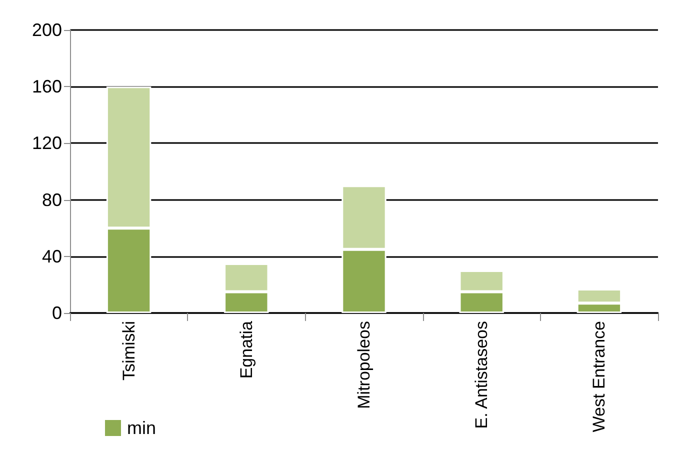 This screenshot has width=674, height=461. Describe the element at coordinates (599, 376) in the screenshot. I see `x-tick-label: West Entrance` at that location.